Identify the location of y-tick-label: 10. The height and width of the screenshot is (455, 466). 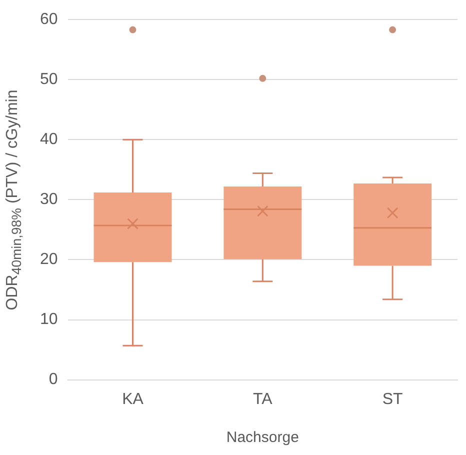
(49, 319).